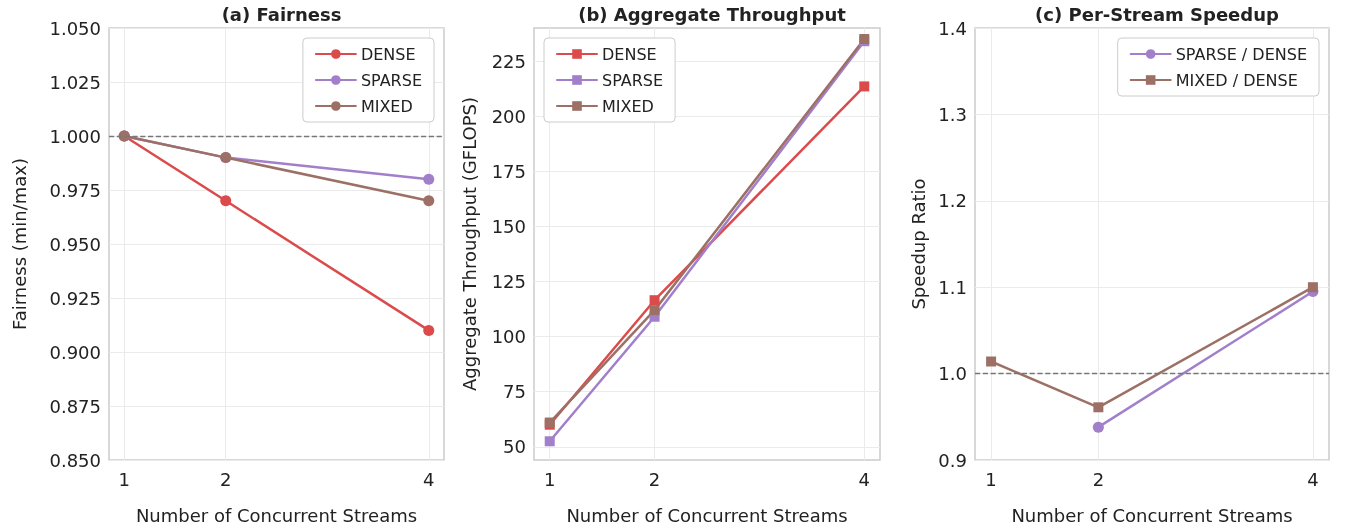 The image size is (1356, 529). Describe the element at coordinates (514, 392) in the screenshot. I see `y-tick-label: 75` at that location.